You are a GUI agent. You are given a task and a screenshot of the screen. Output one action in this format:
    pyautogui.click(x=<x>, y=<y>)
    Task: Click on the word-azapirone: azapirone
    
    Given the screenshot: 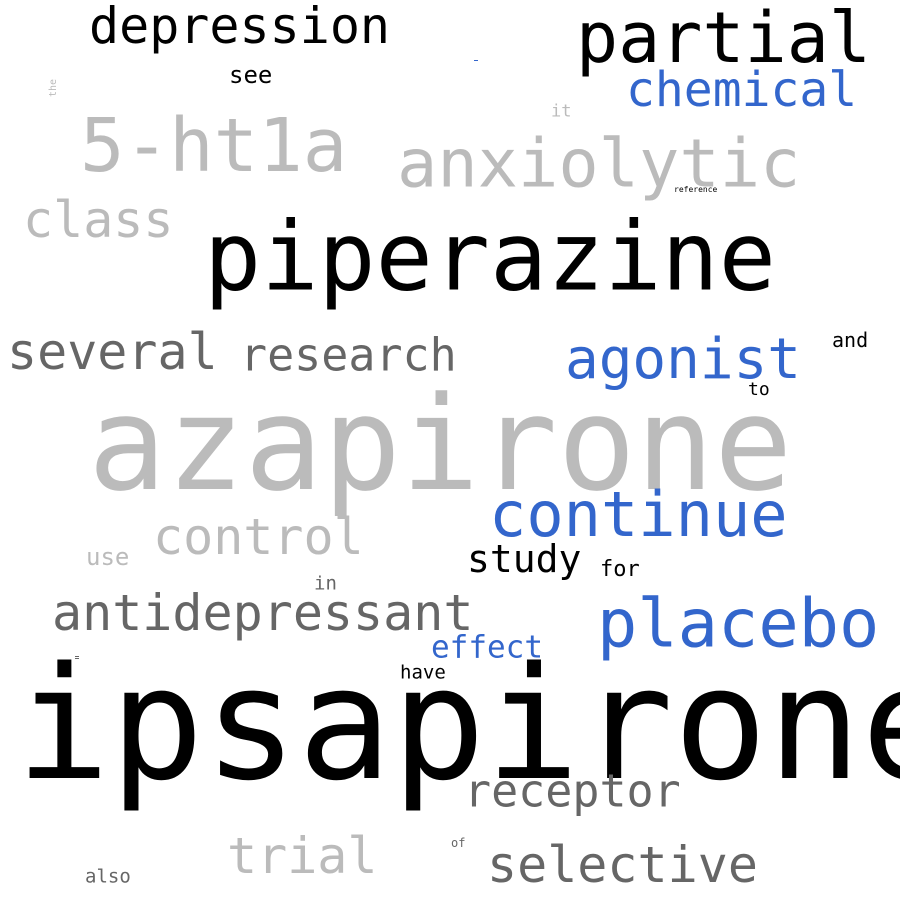 What is the action you would take?
    pyautogui.click(x=440, y=444)
    